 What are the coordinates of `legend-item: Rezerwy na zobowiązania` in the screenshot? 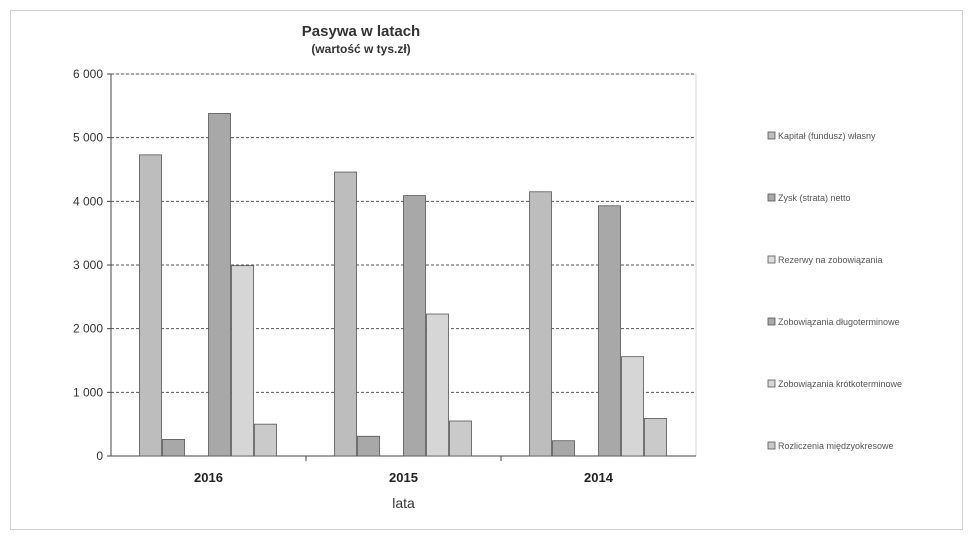 It's located at (830, 260).